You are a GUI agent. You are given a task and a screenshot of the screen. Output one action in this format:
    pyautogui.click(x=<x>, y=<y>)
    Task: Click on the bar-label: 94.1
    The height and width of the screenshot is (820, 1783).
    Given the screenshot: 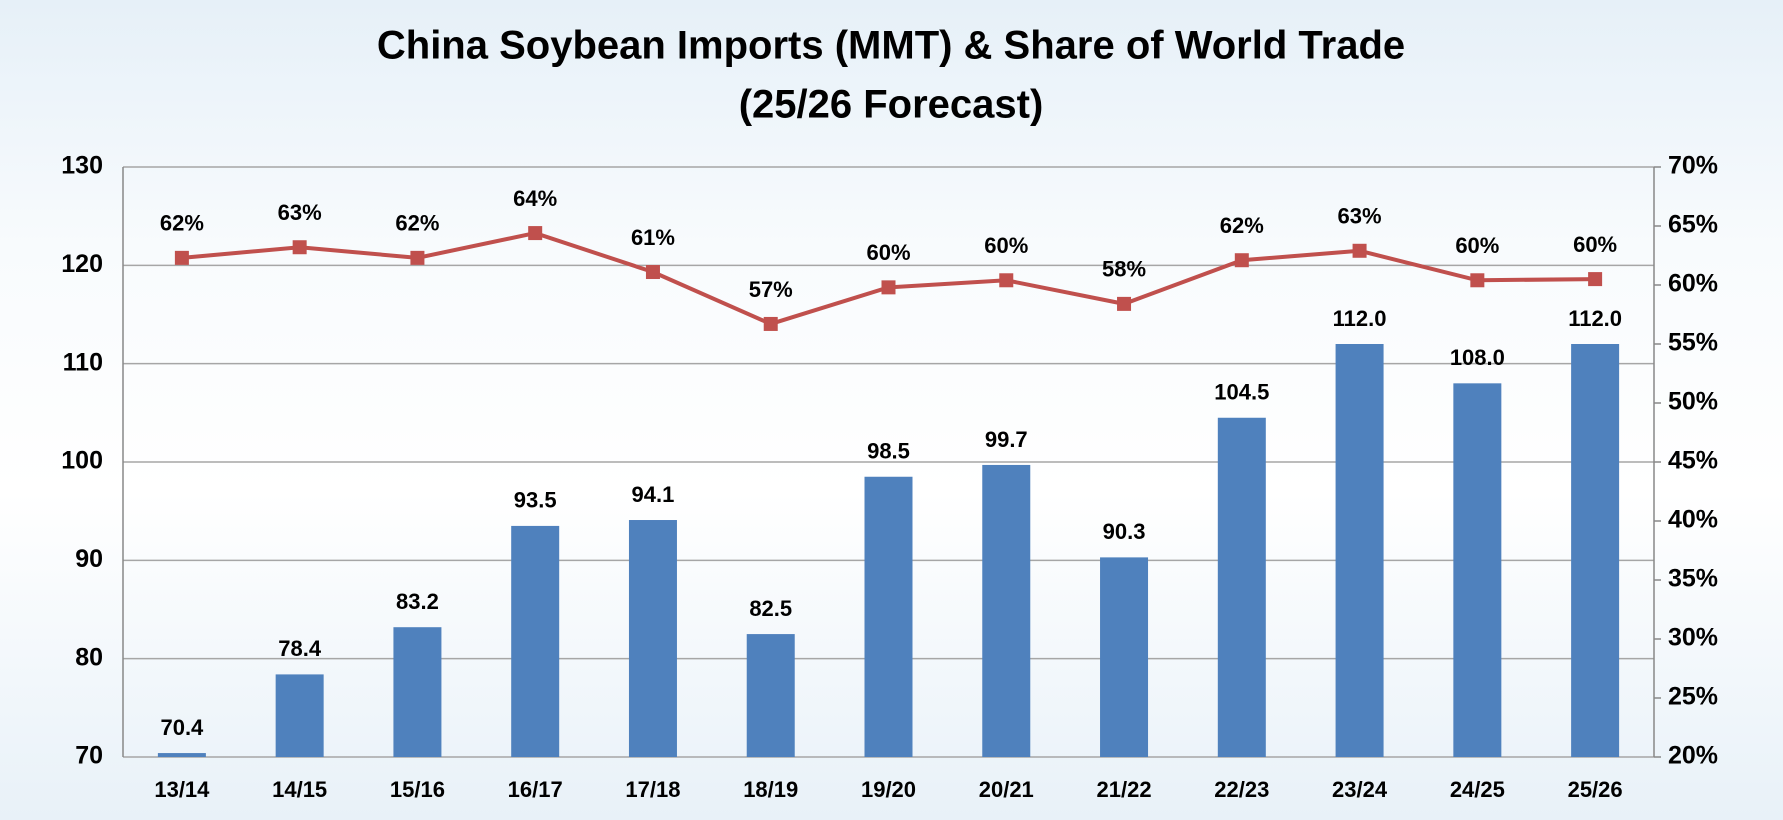 What is the action you would take?
    pyautogui.click(x=653, y=494)
    